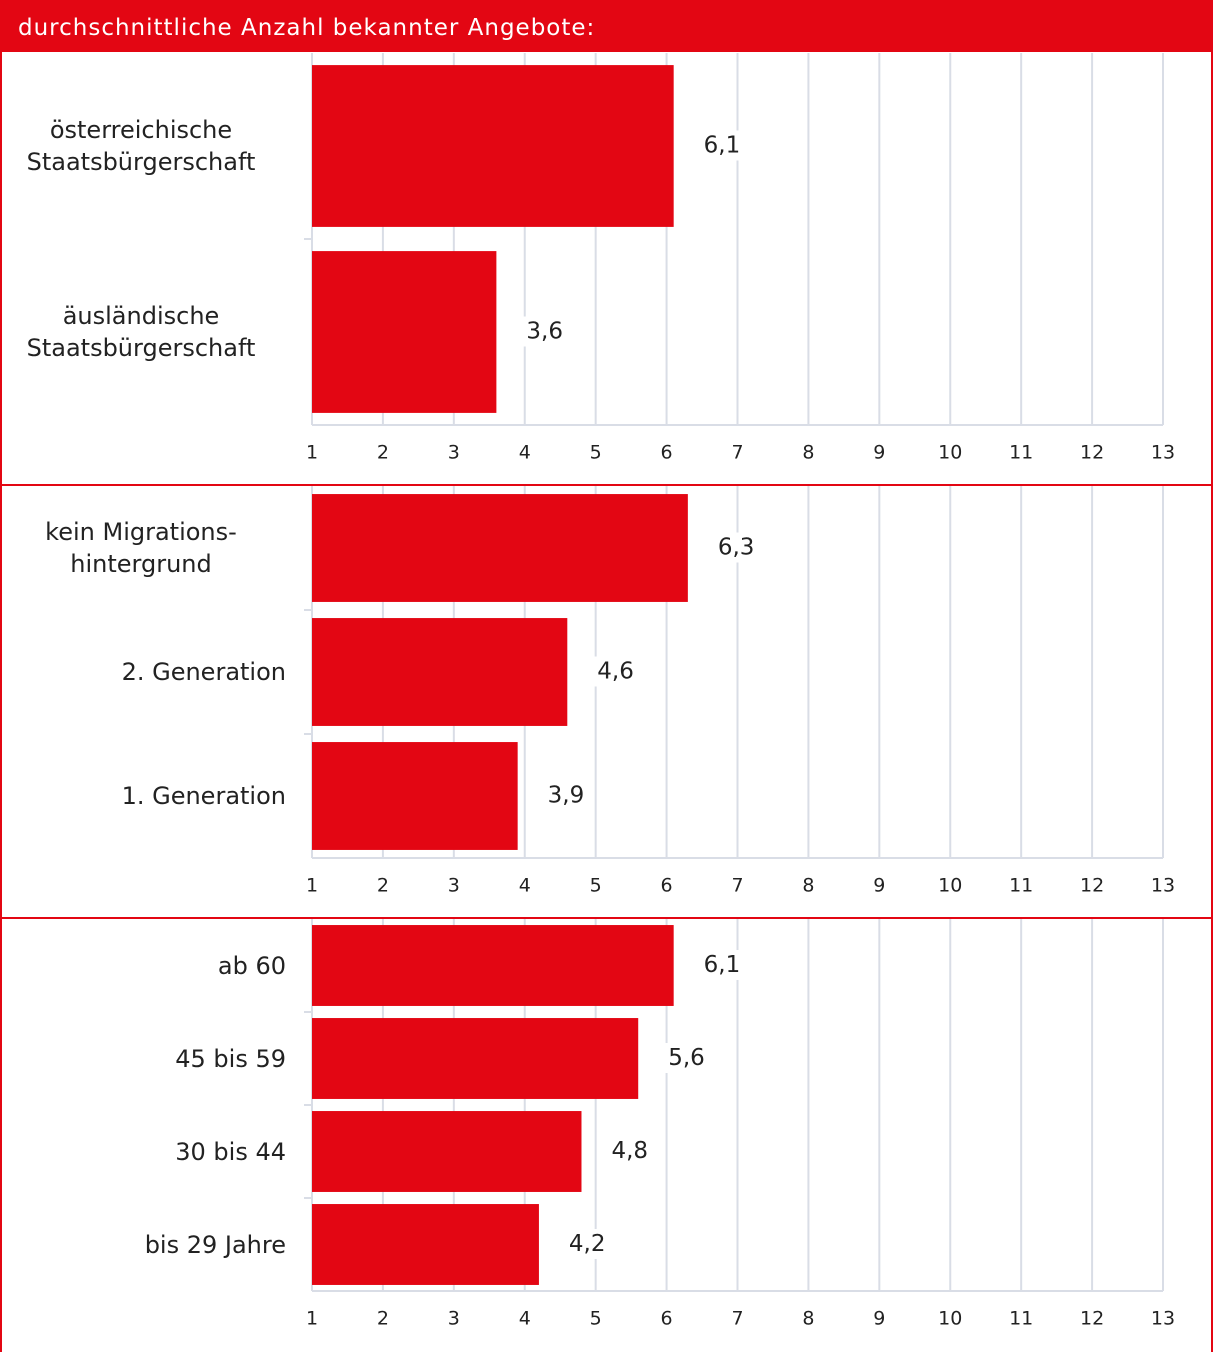 The height and width of the screenshot is (1352, 1213). I want to click on value-label: 3,6, so click(544, 332).